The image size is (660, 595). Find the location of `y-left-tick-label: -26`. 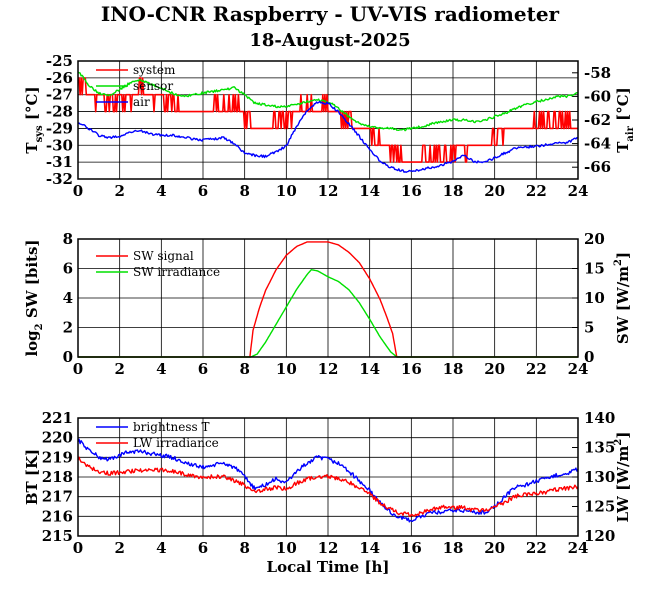

y-left-tick-label: -26 is located at coordinates (59, 78).